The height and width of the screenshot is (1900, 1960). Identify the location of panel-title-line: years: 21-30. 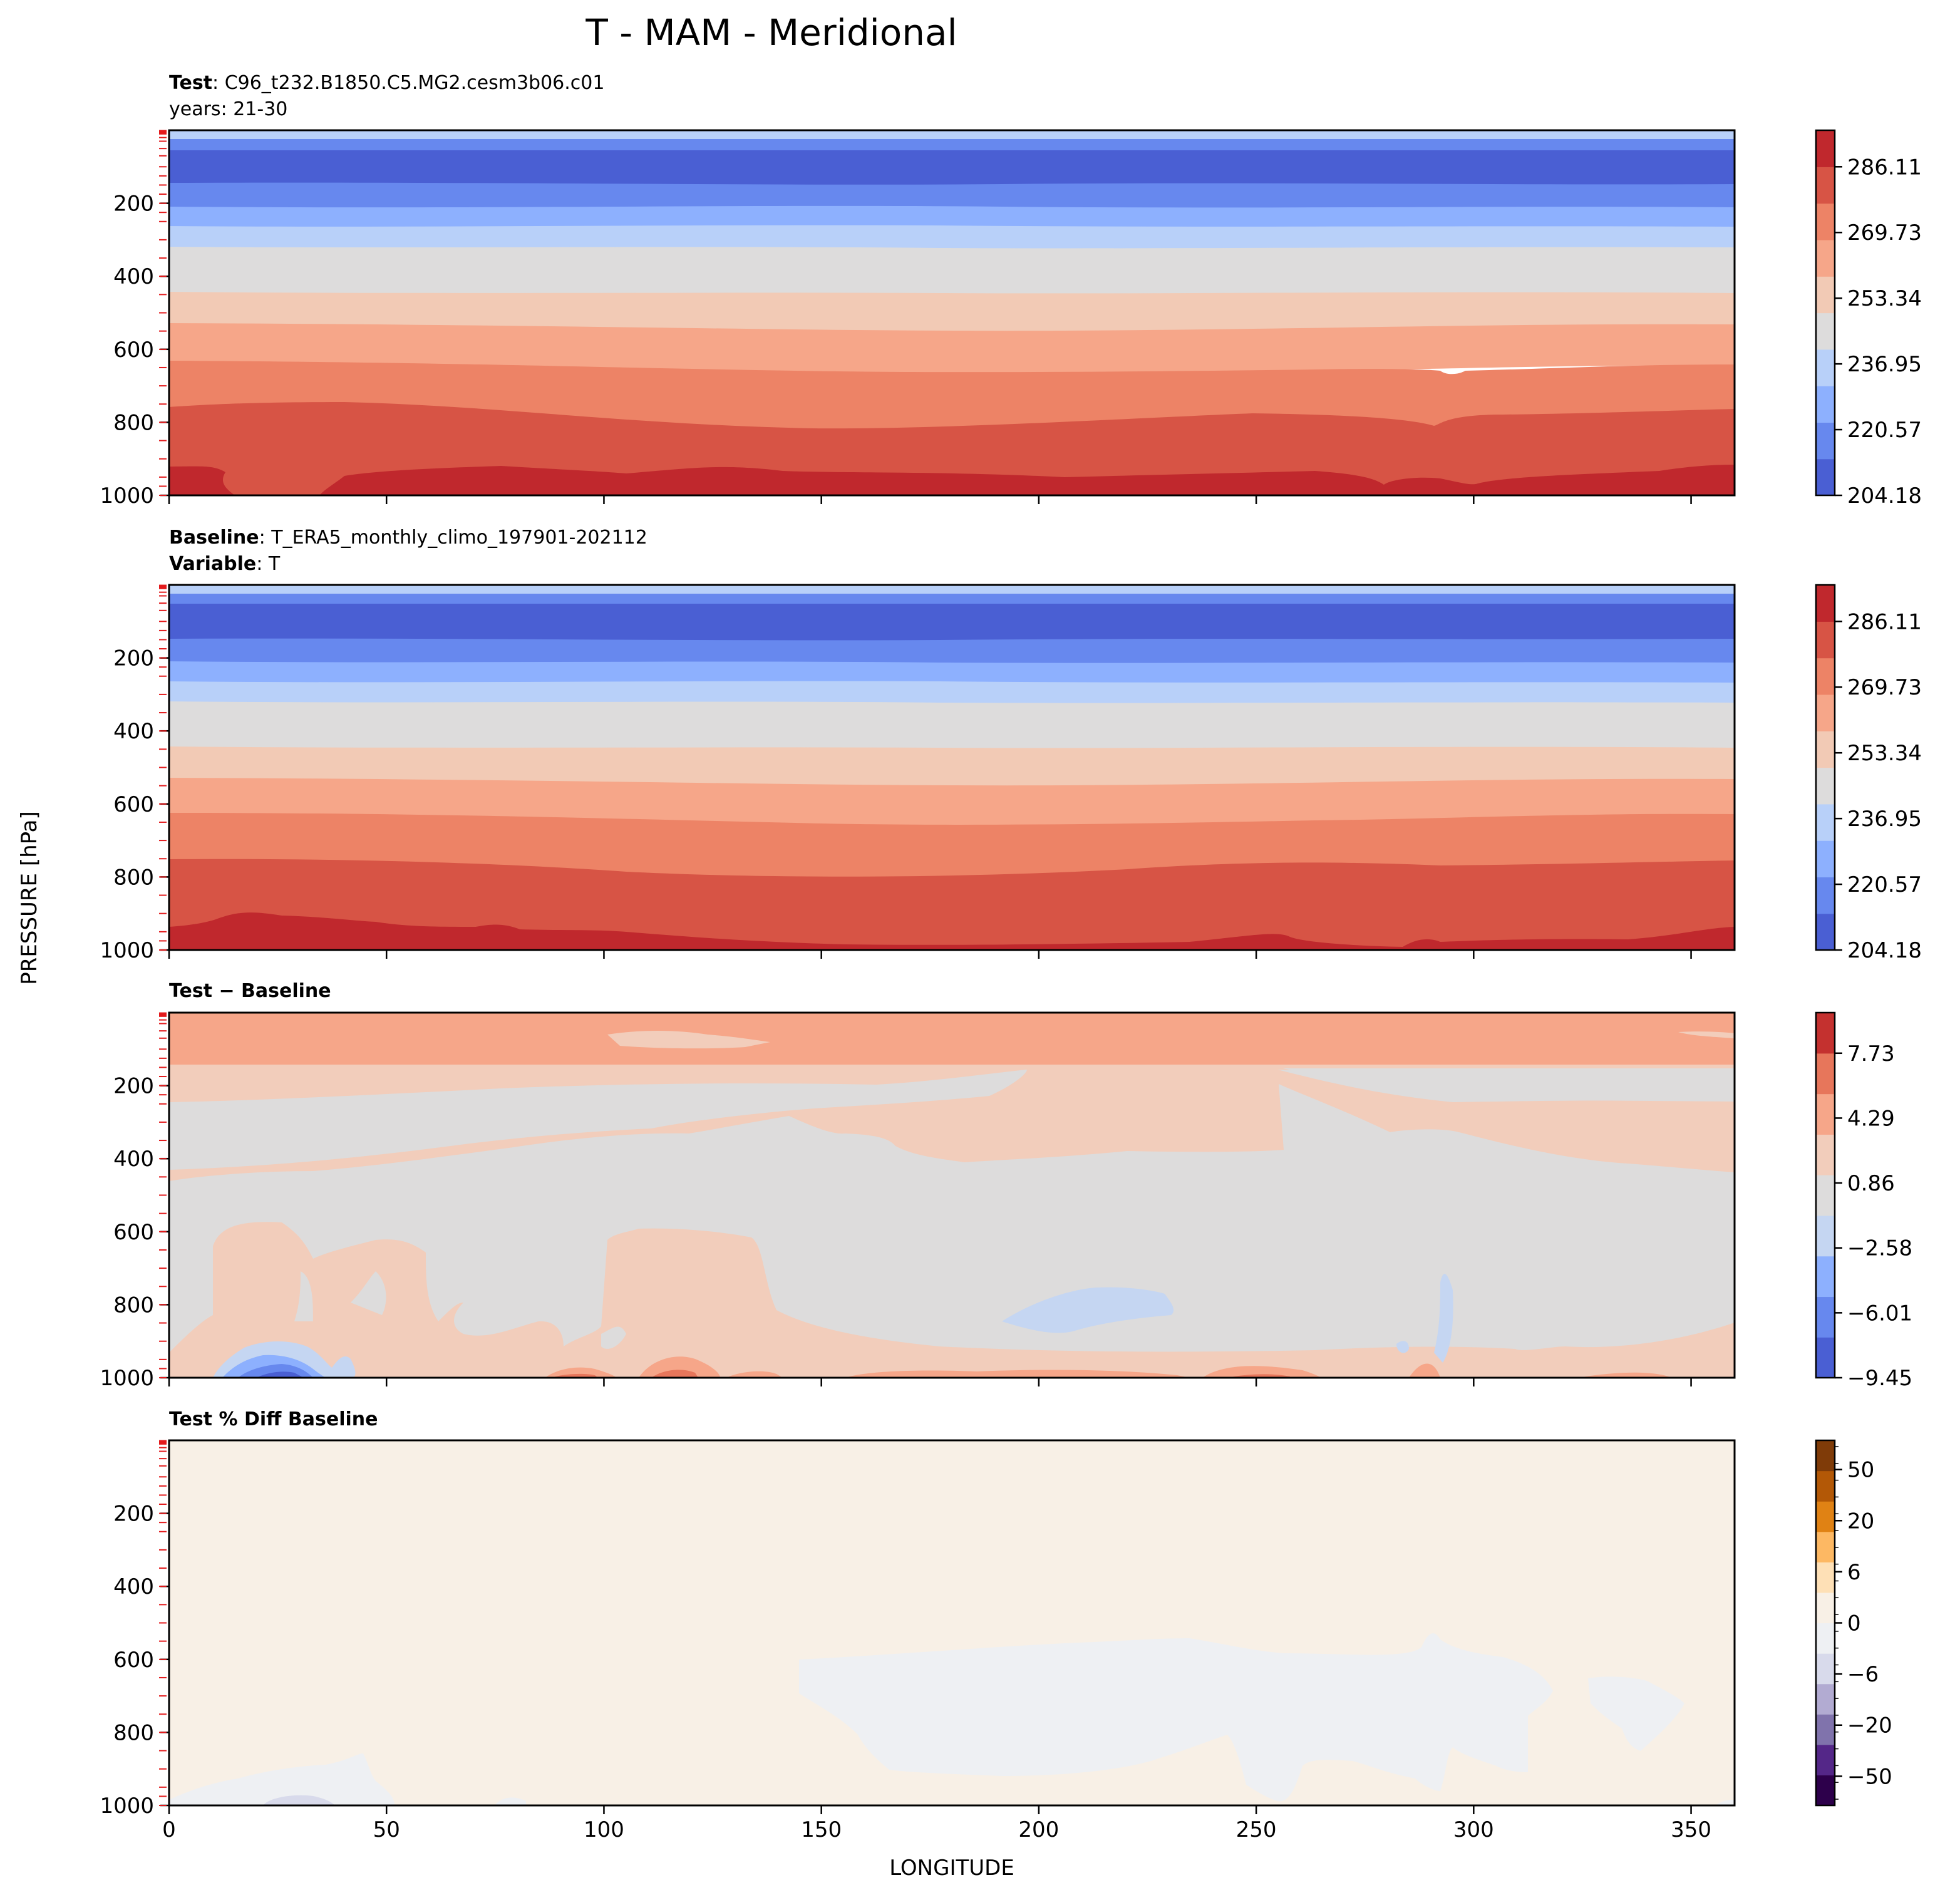
(228, 109).